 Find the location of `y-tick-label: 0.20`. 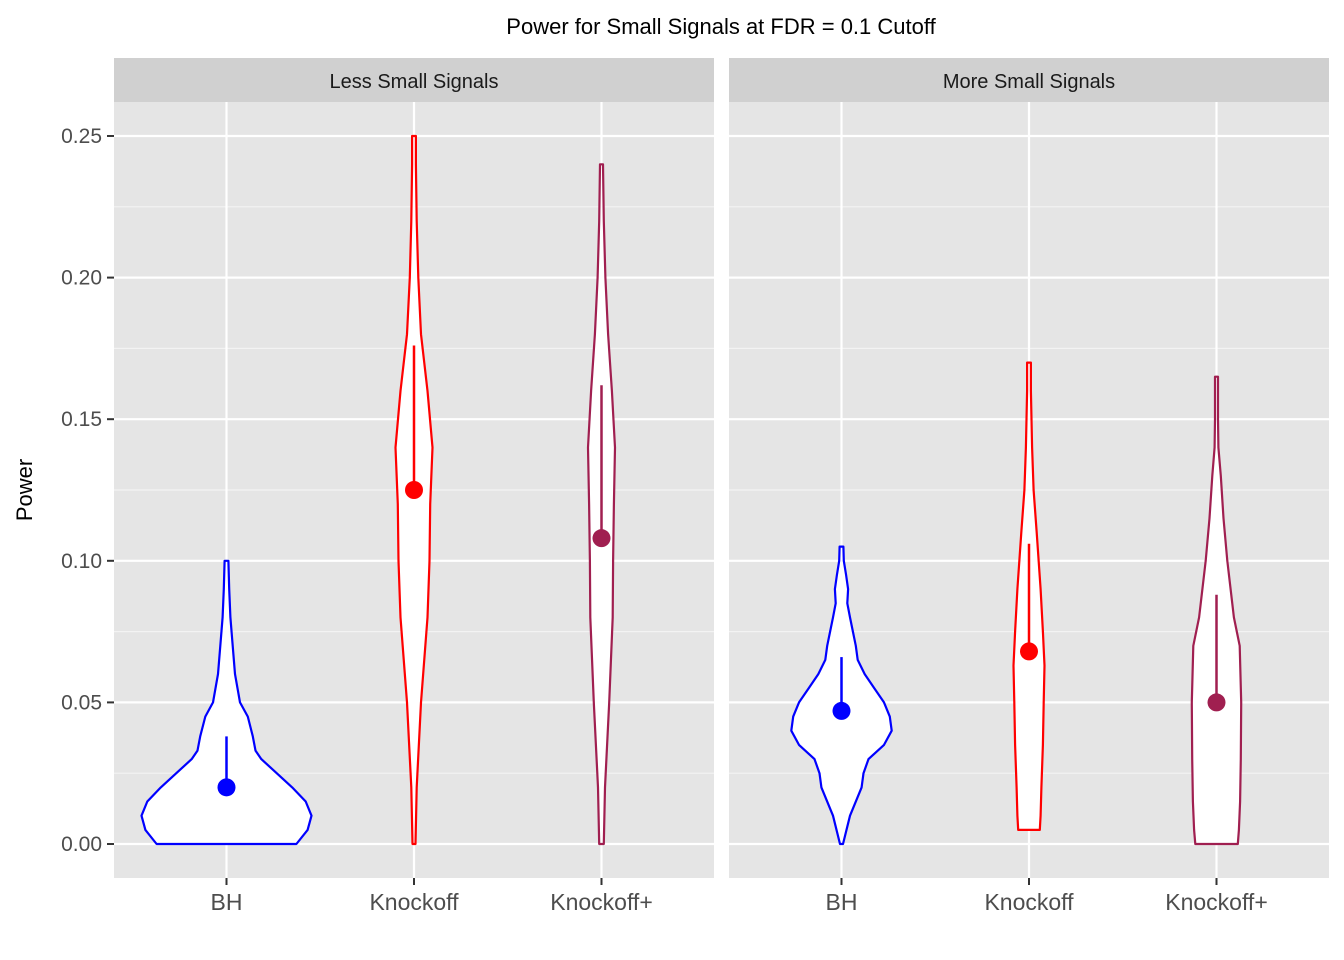

y-tick-label: 0.20 is located at coordinates (81, 278).